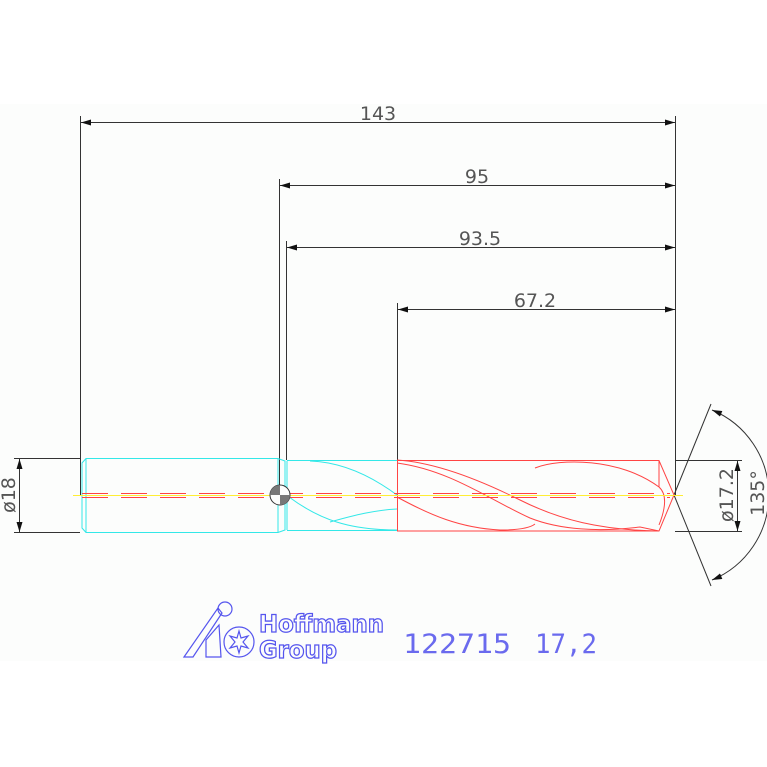 The height and width of the screenshot is (767, 767). I want to click on article-number: 122715, so click(457, 644).